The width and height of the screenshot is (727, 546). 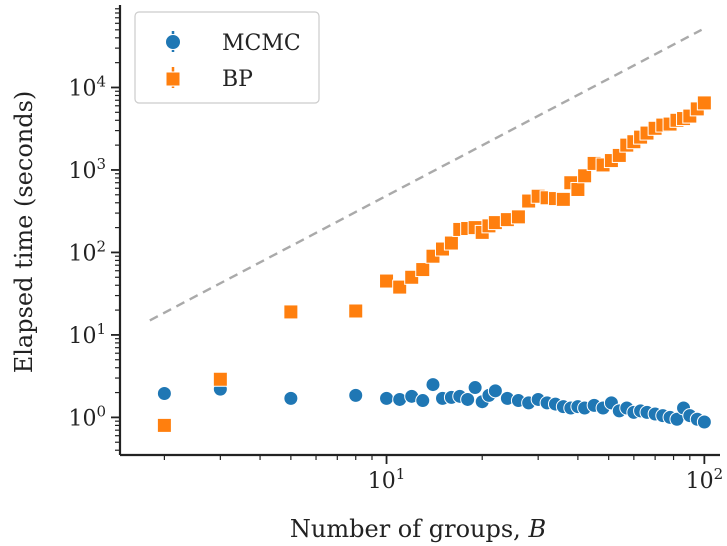 I want to click on legend: MCMC BP, so click(x=227, y=57).